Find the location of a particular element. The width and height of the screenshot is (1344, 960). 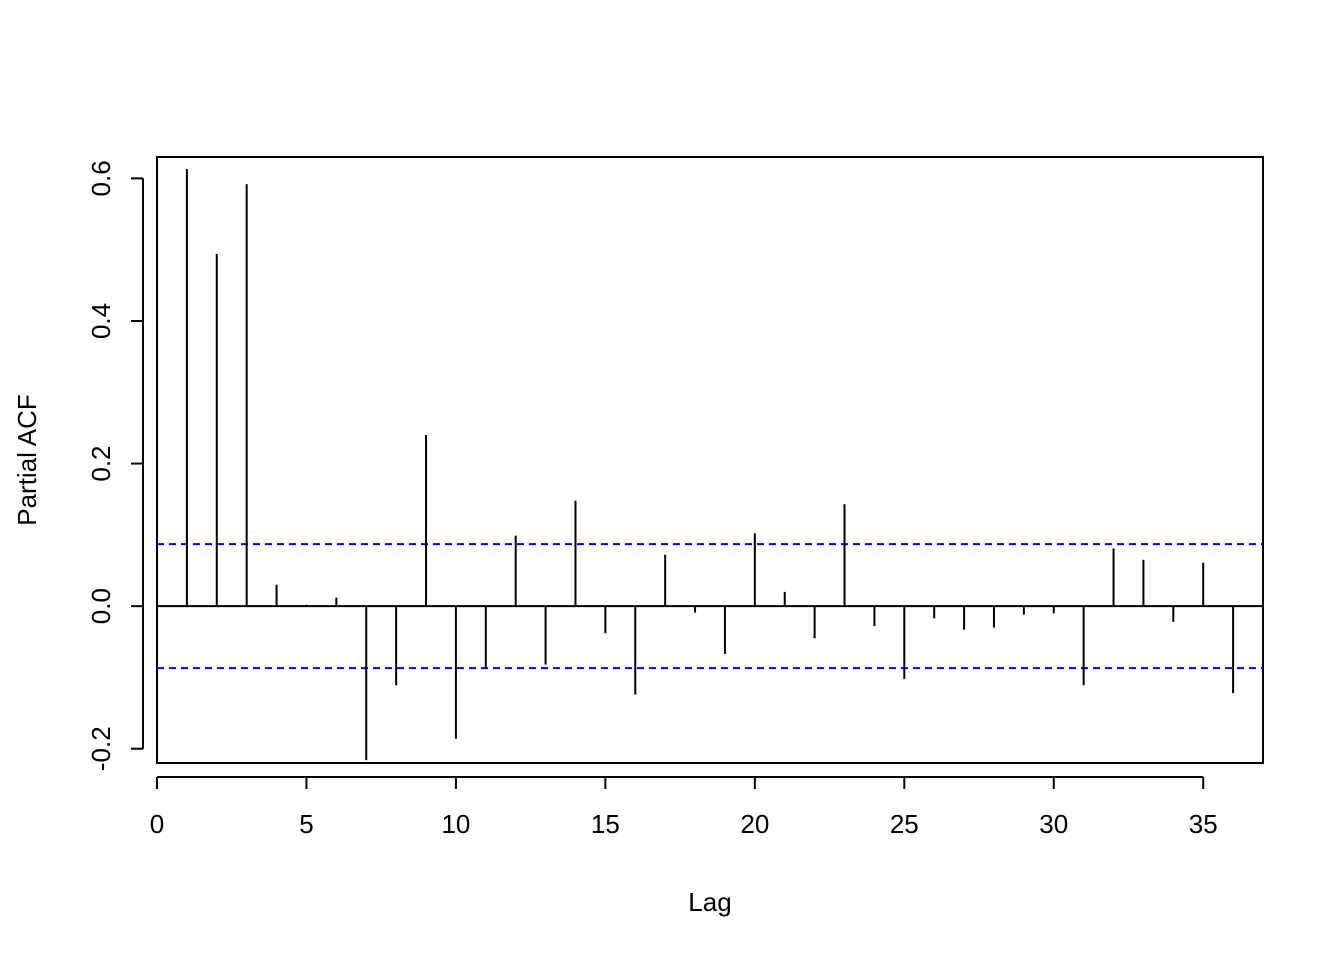

y-tick-label: 0.6 is located at coordinates (101, 178).